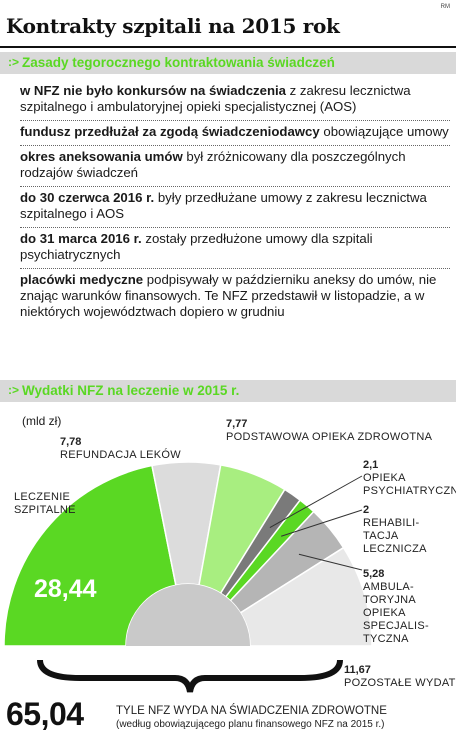  I want to click on rule-item-bold: okres aneksowania umów, so click(101, 156).